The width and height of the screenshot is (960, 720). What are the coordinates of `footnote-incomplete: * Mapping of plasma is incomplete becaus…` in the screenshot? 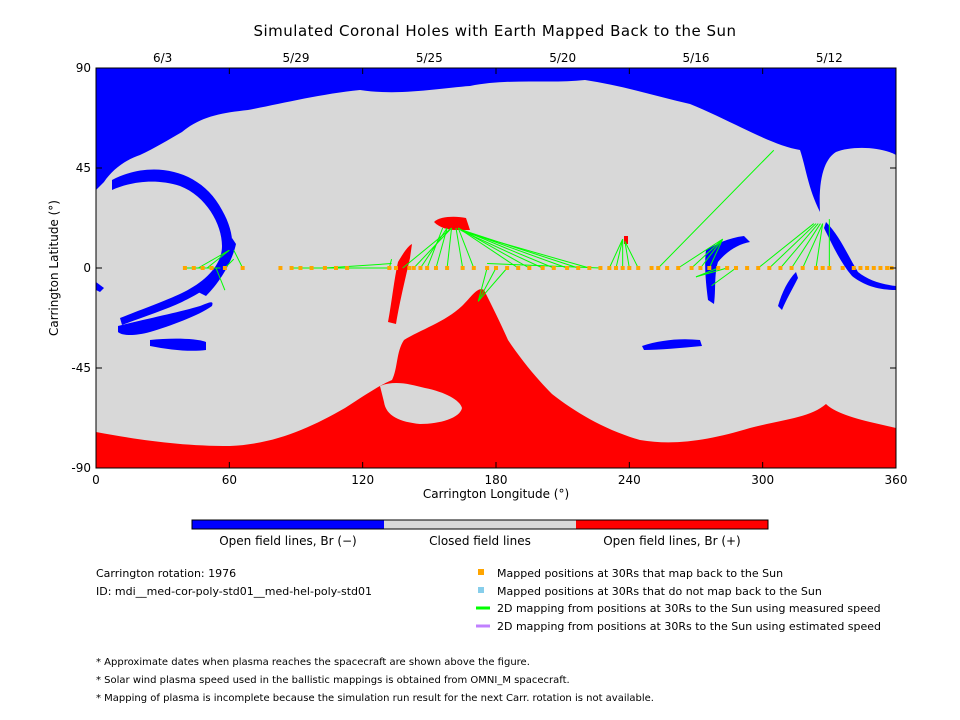 It's located at (375, 698).